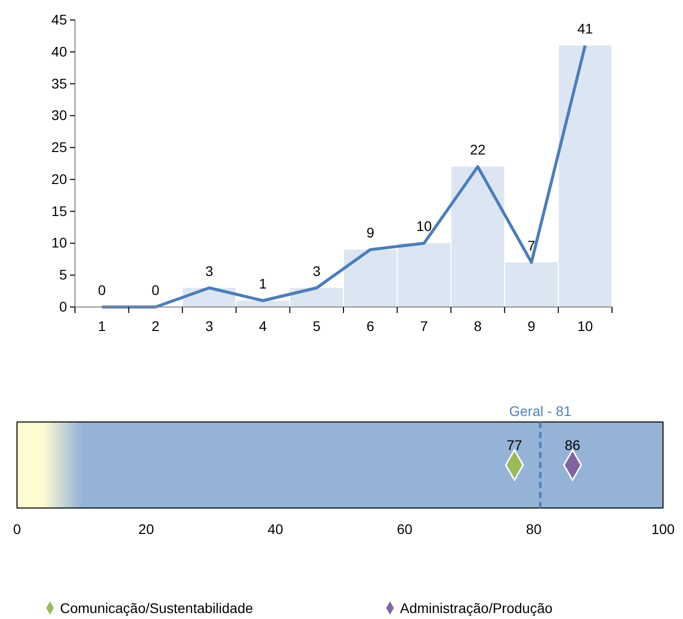 The height and width of the screenshot is (619, 683). Describe the element at coordinates (370, 232) in the screenshot. I see `data-label: 9` at that location.